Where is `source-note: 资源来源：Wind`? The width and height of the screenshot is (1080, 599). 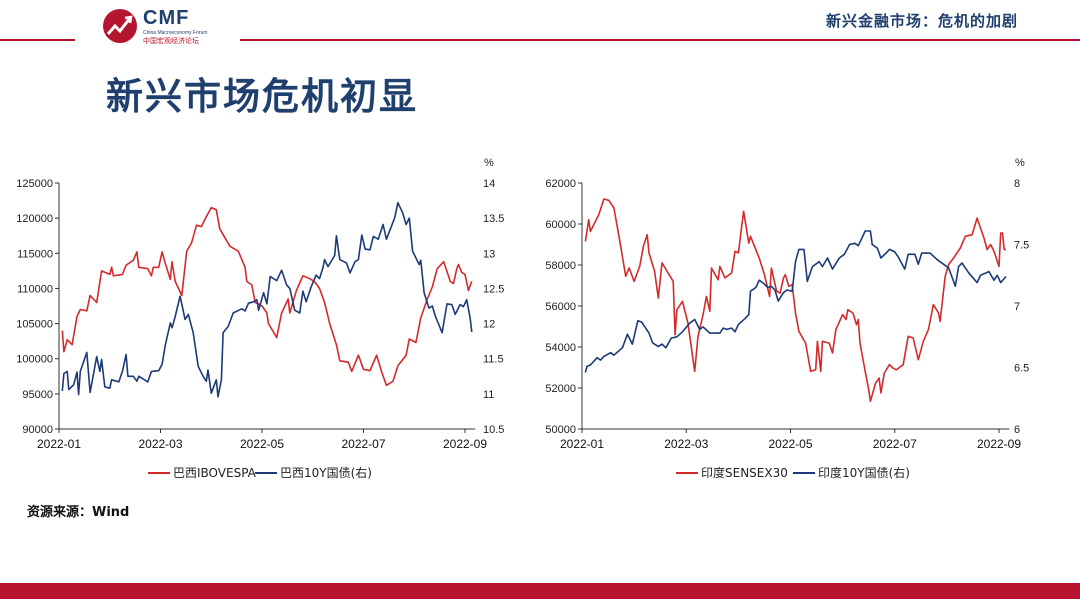
source-note: 资源来源：Wind is located at coordinates (78, 512).